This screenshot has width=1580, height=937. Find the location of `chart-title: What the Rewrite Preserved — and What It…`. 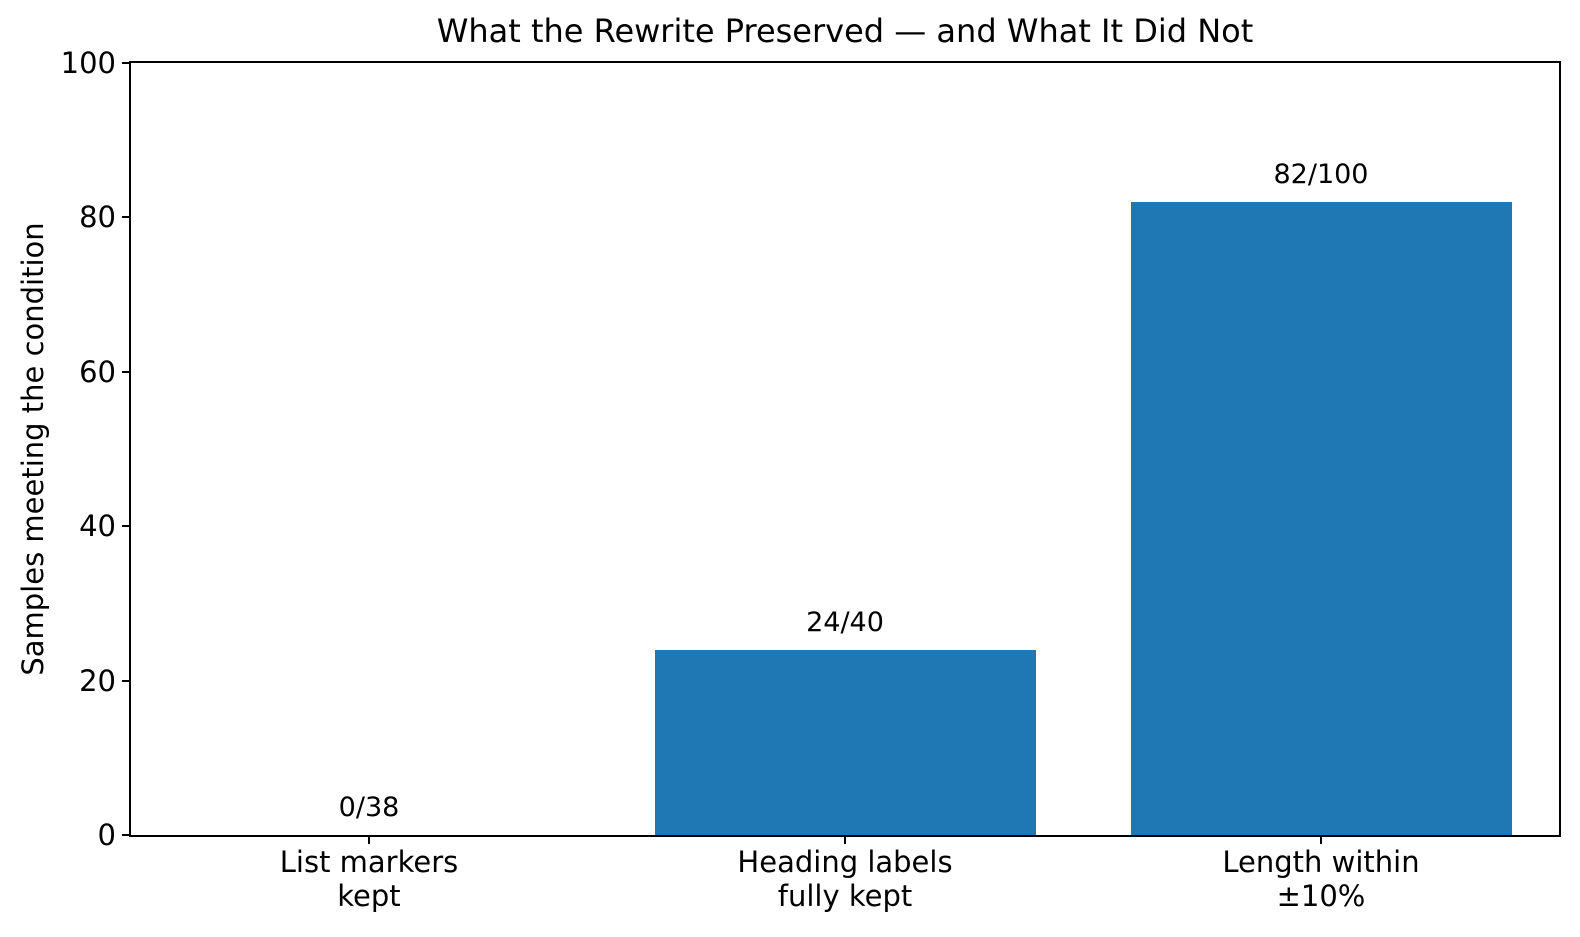

chart-title: What the Rewrite Preserved — and What It… is located at coordinates (845, 31).